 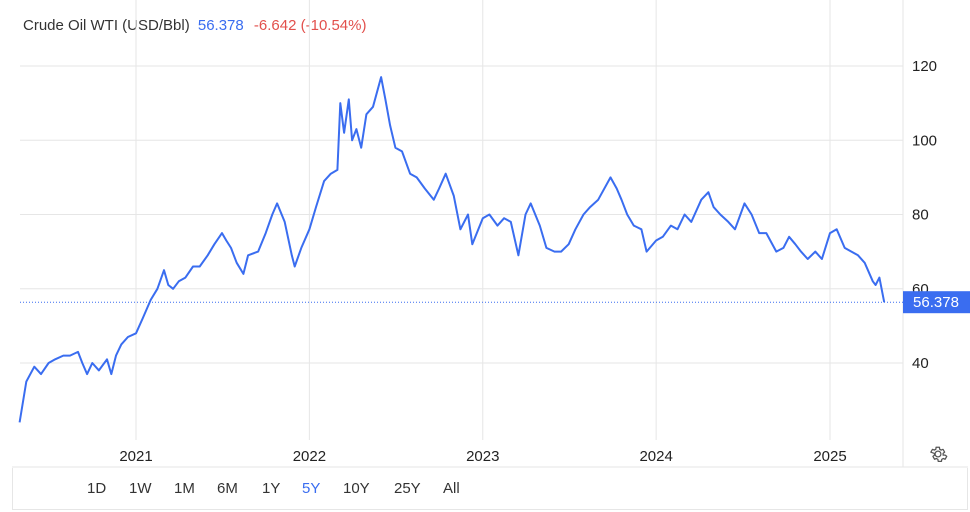 What do you see at coordinates (271, 488) in the screenshot?
I see `range-button-1y: 1Y` at bounding box center [271, 488].